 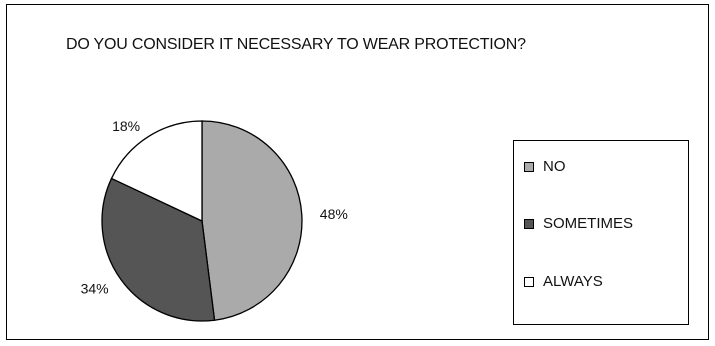 I want to click on legend-item-no: NO, so click(x=545, y=166).